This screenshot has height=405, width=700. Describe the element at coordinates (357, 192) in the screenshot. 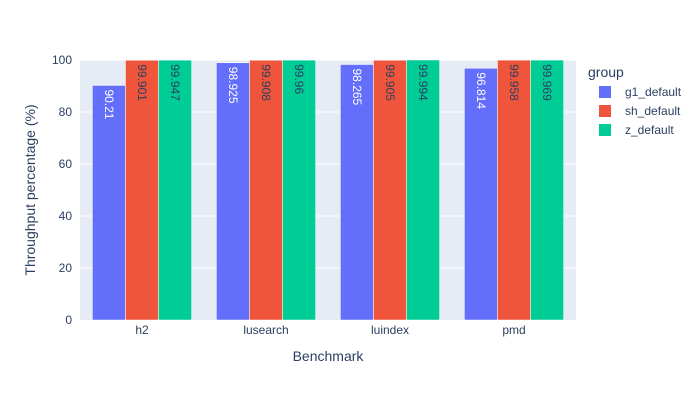

I see `bar-g1_default-luindex` at that location.